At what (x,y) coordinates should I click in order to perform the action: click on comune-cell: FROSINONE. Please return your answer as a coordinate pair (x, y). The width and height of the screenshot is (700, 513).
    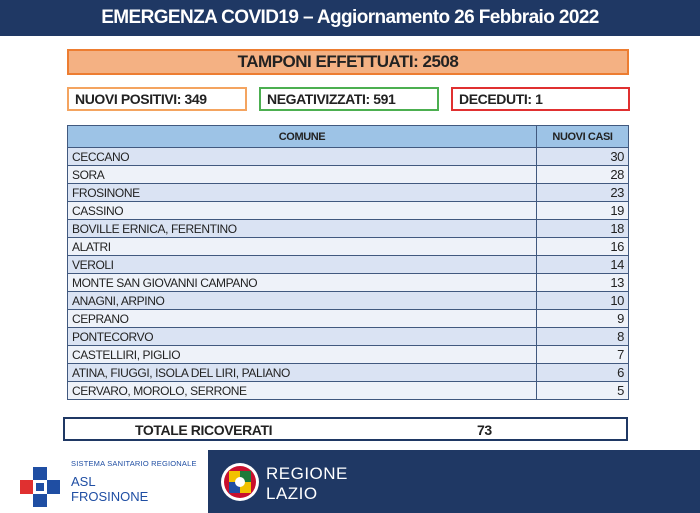
    Looking at the image, I should click on (302, 192).